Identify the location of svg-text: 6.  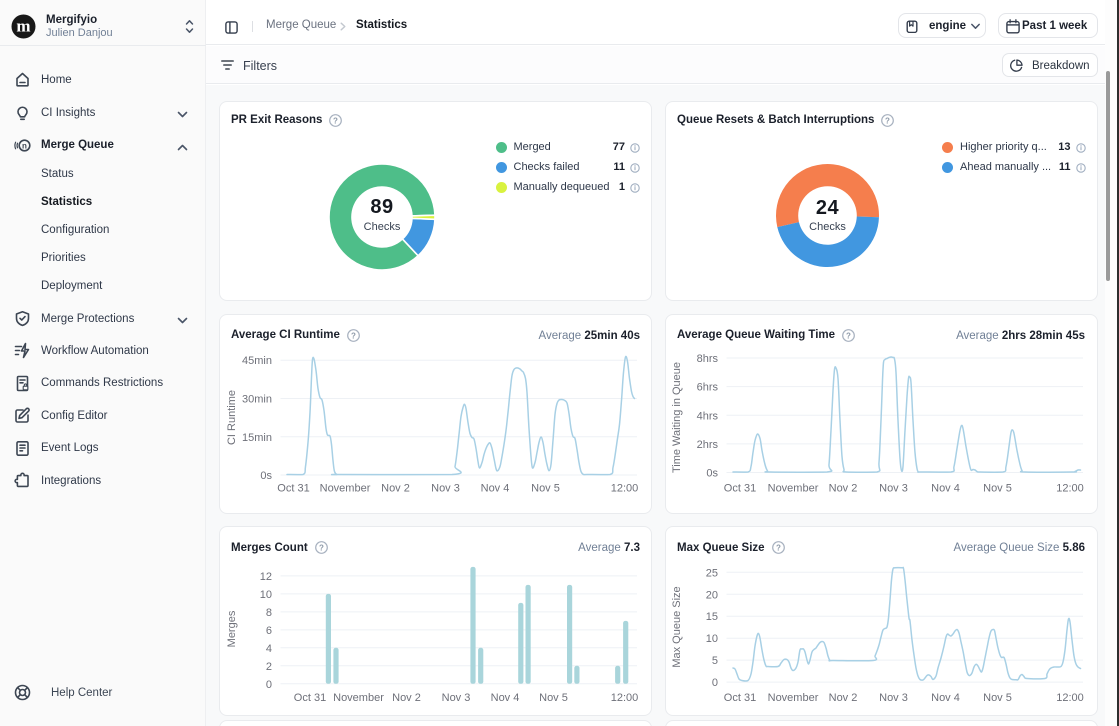
(269, 631).